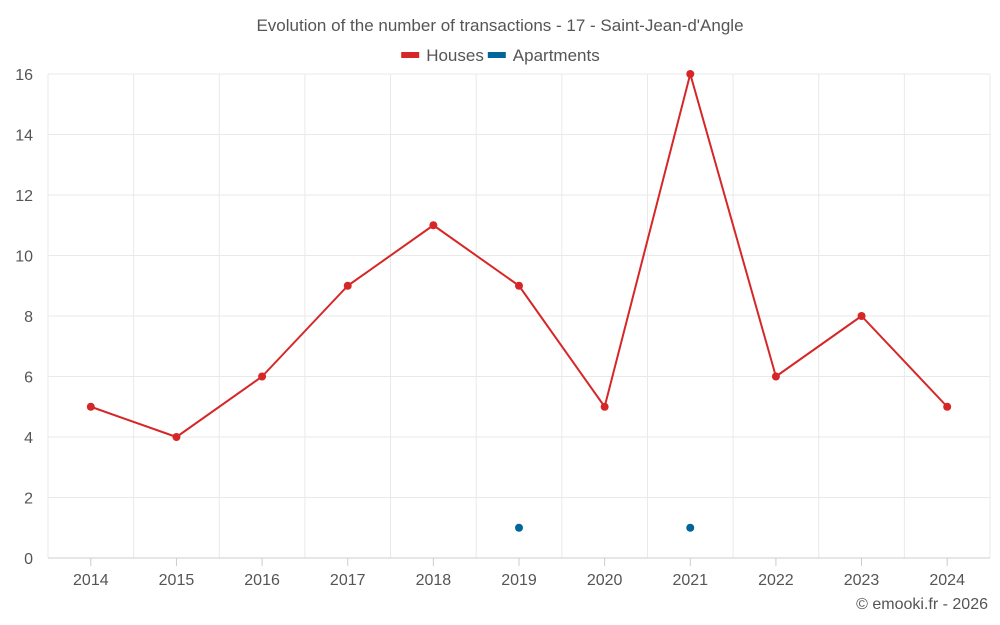 The image size is (1000, 625). I want to click on x-tick-label: 2020, so click(605, 580).